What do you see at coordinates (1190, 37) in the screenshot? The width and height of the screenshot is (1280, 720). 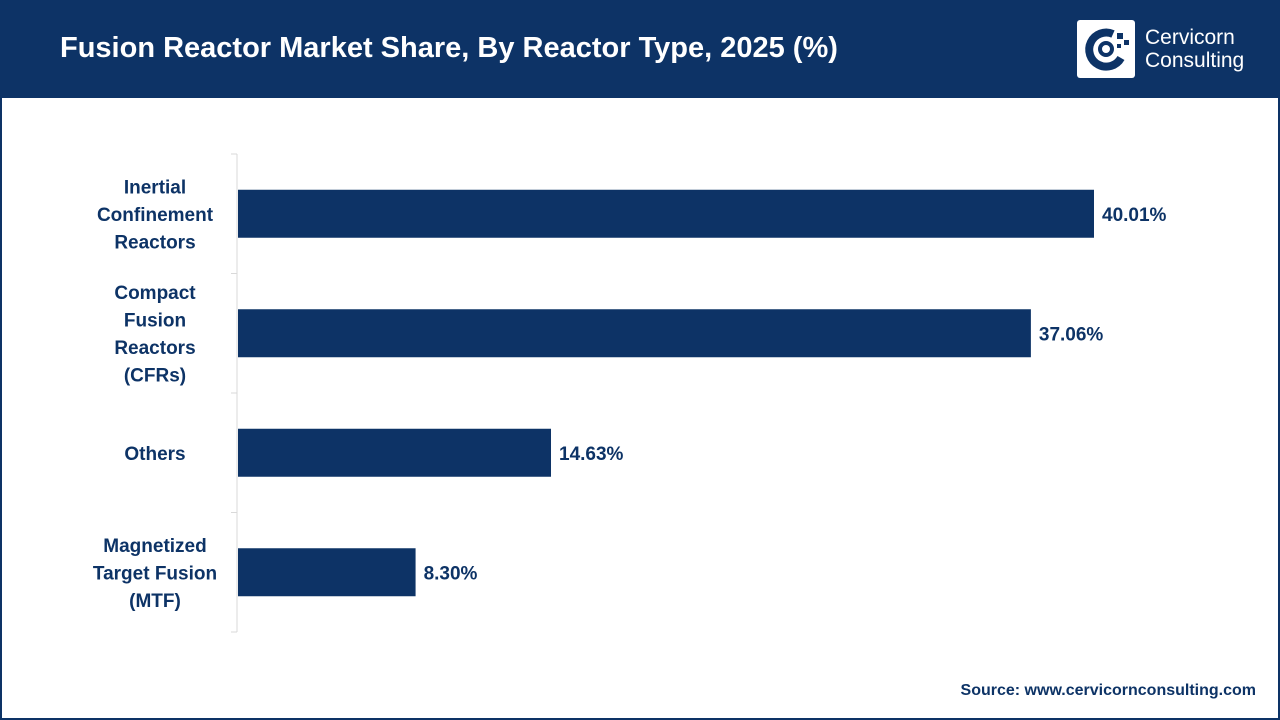 I see `logo-line-1: Cervicorn` at bounding box center [1190, 37].